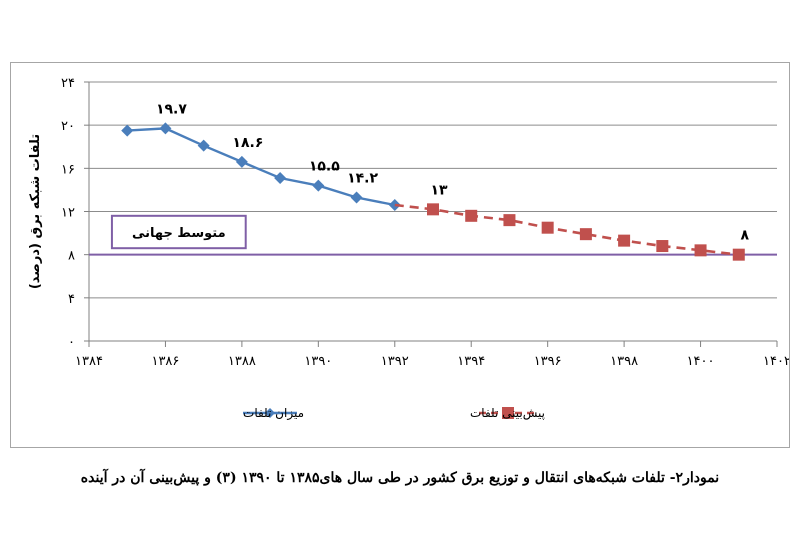 The image size is (800, 557). I want to click on x-tick-label: ۱۳۸۸, so click(242, 361).